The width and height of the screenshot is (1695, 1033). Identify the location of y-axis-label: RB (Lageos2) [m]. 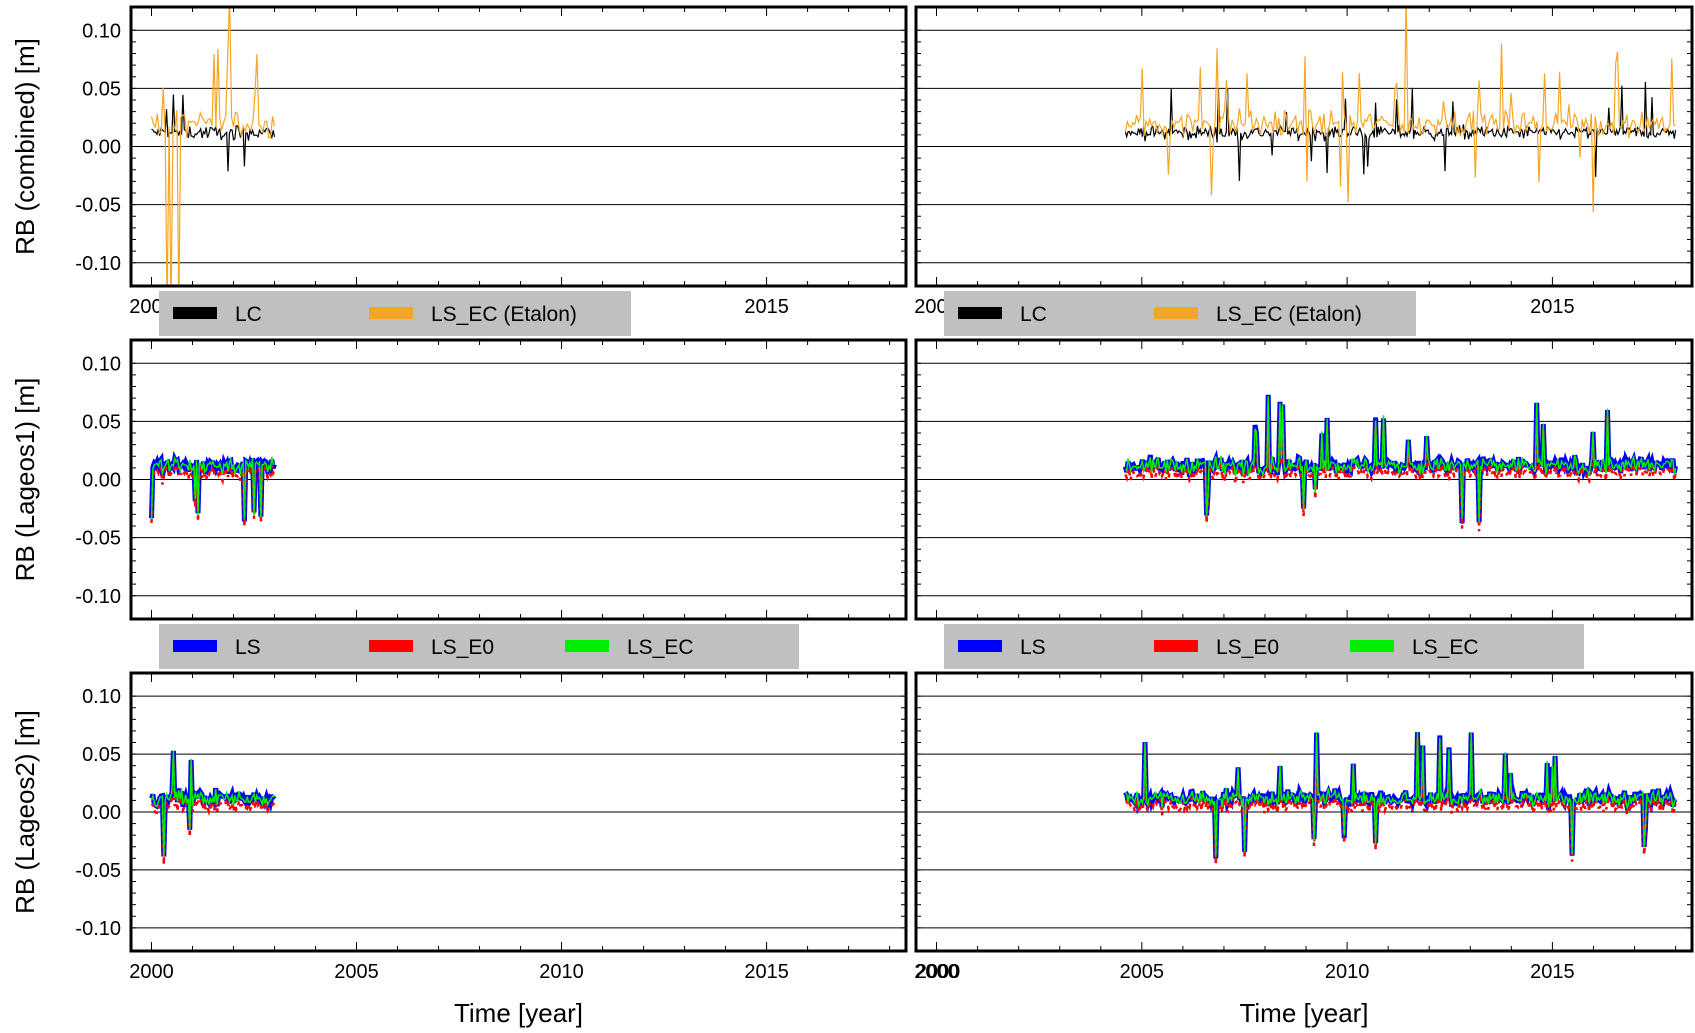
(25, 812).